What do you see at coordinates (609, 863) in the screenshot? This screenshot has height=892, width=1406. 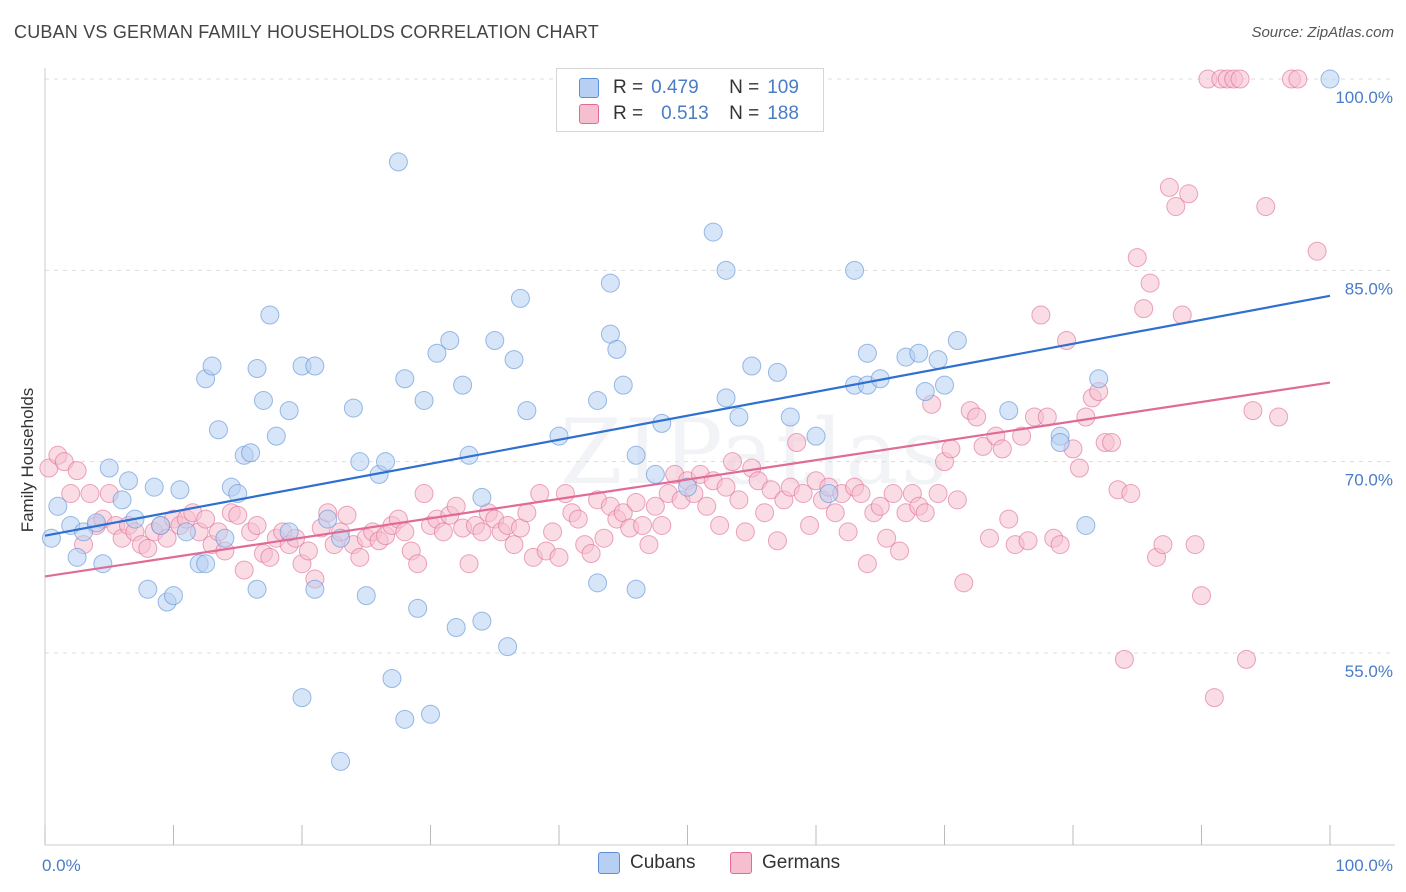 I see `bottom-legend-swatch-cubans` at bounding box center [609, 863].